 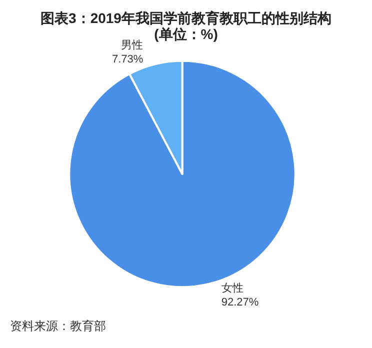 I want to click on chart-title: 图表3：2019年我国学前教育教职工的性别结构, so click(x=186, y=18).